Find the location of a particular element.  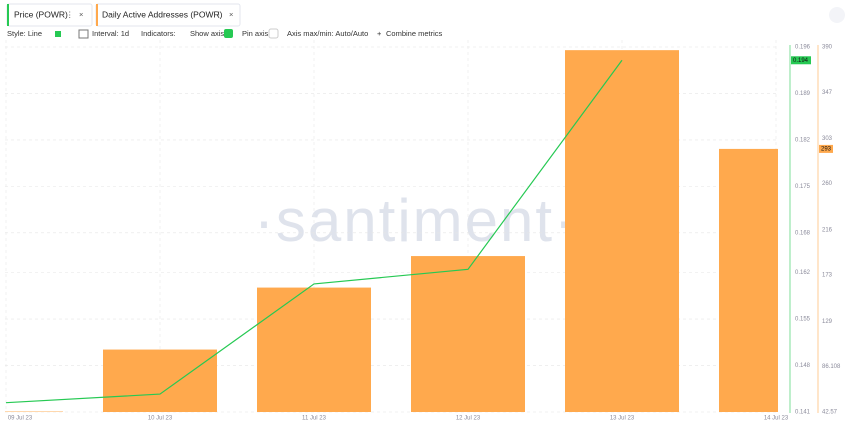

y2-tick-label: 42.57 is located at coordinates (830, 413).